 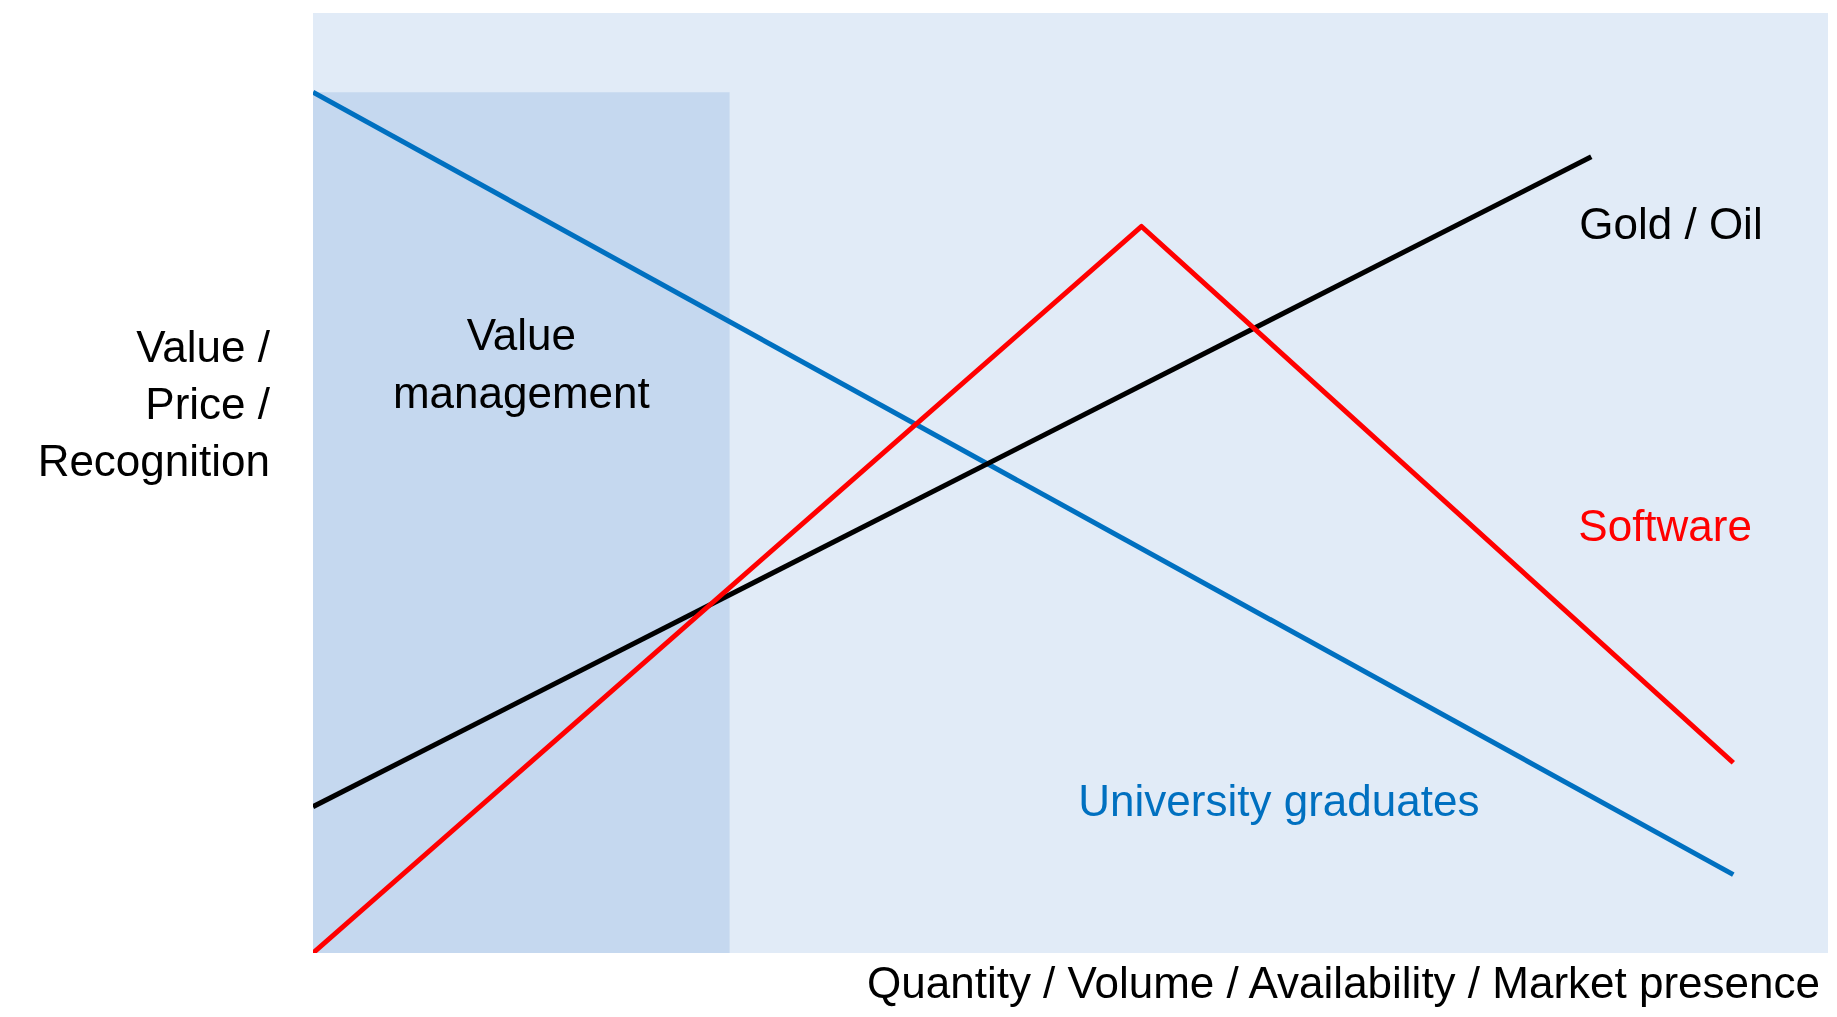 What do you see at coordinates (521, 364) in the screenshot?
I see `annotation: Value management` at bounding box center [521, 364].